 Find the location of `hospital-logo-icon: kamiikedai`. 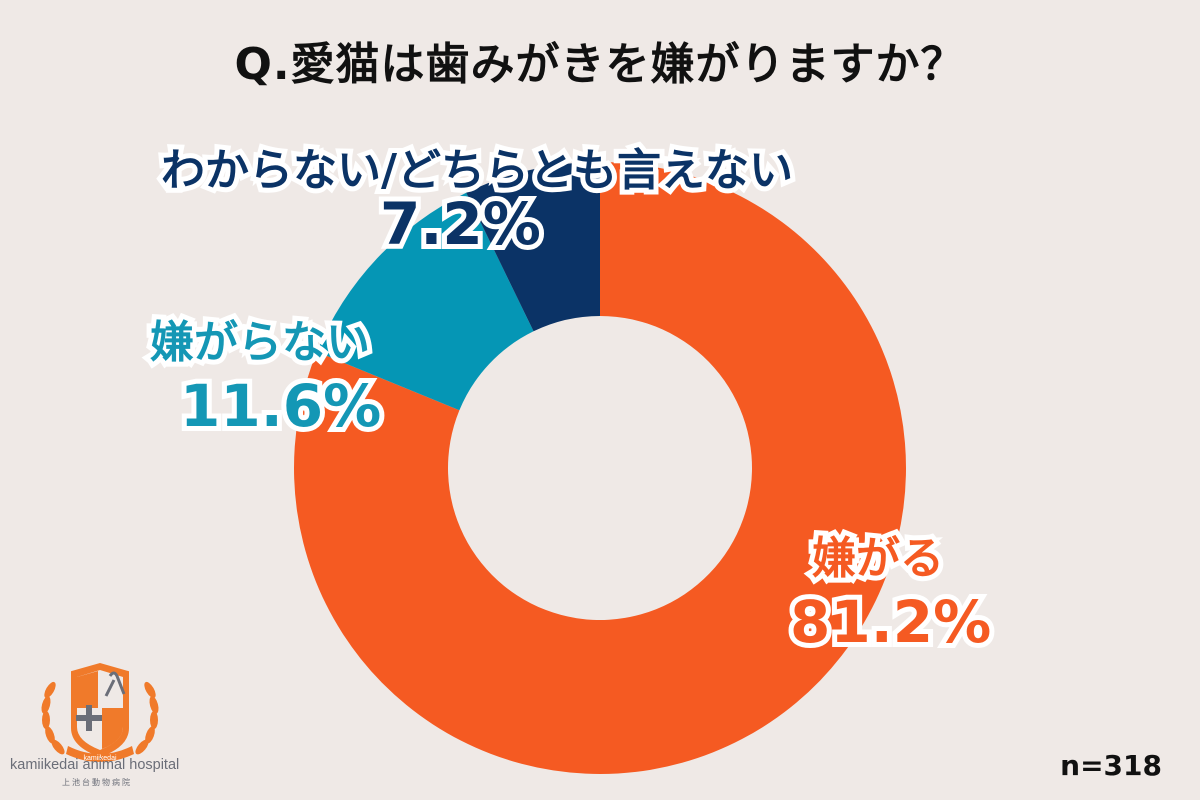

hospital-logo-icon: kamiikedai is located at coordinates (100, 712).